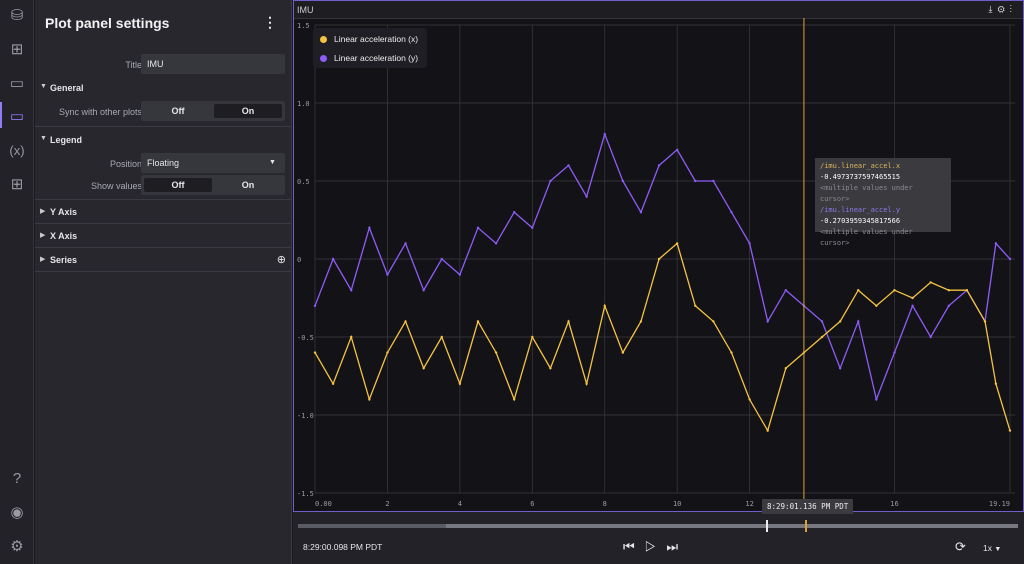  I want to click on y-tick-label: 0.5, so click(303, 182).